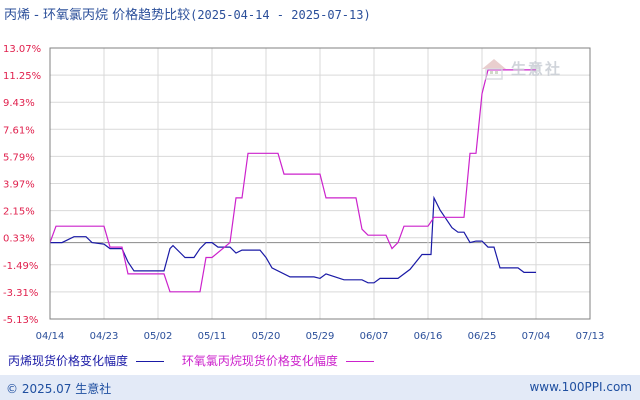 This screenshot has height=400, width=640. What do you see at coordinates (104, 336) in the screenshot?
I see `x-tick-label: 04/23` at bounding box center [104, 336].